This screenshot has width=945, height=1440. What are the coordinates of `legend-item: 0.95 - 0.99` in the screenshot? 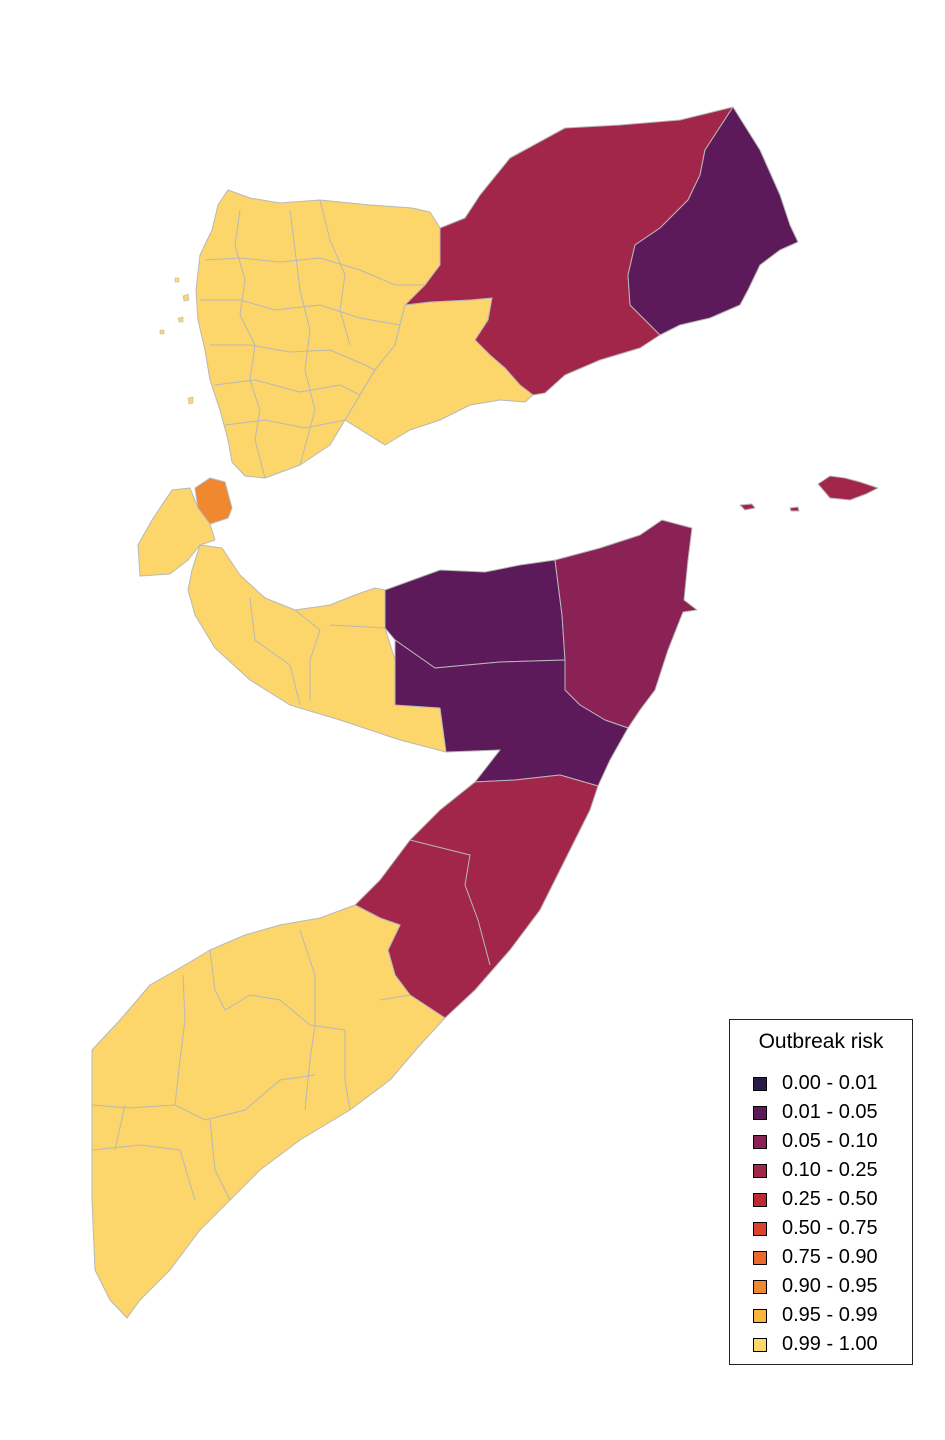 It's located at (815, 1315).